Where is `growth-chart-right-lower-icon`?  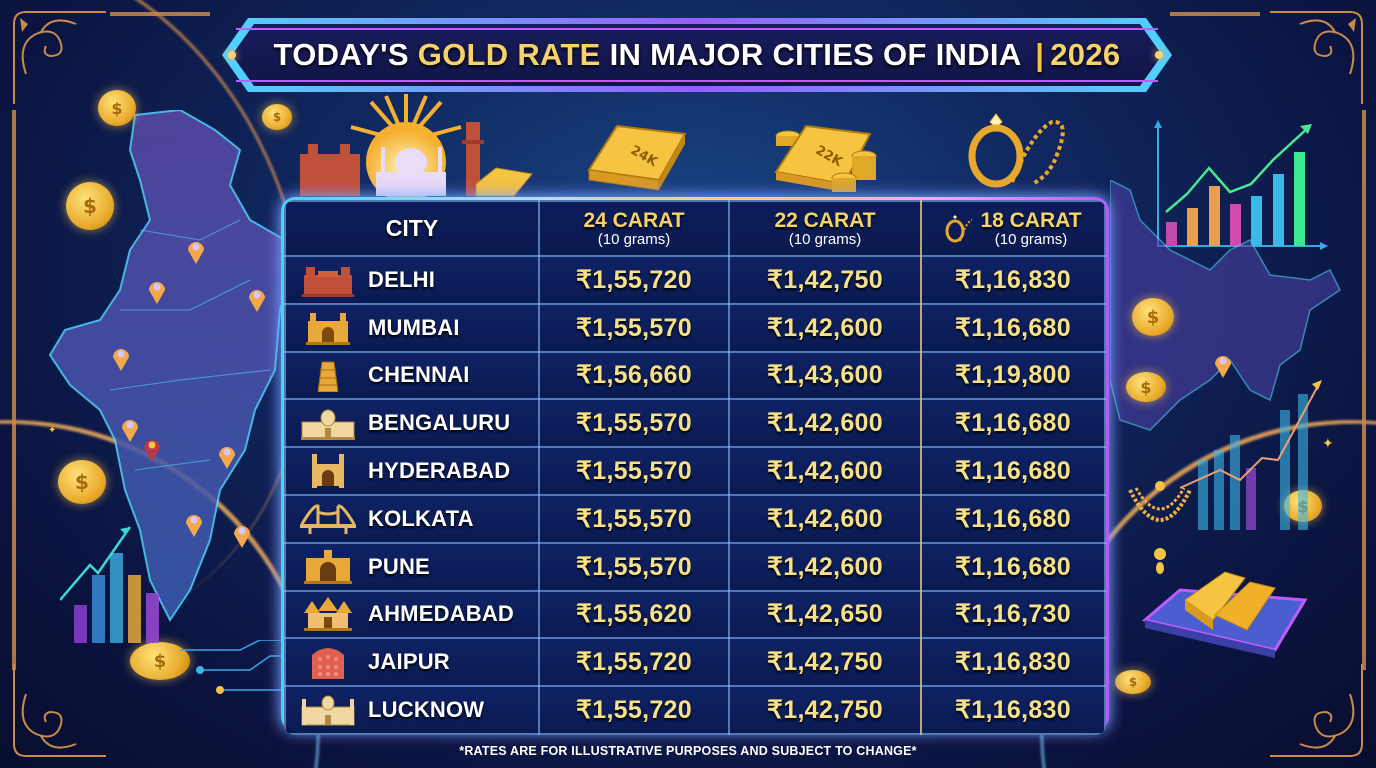
growth-chart-right-lower-icon is located at coordinates (1251, 455).